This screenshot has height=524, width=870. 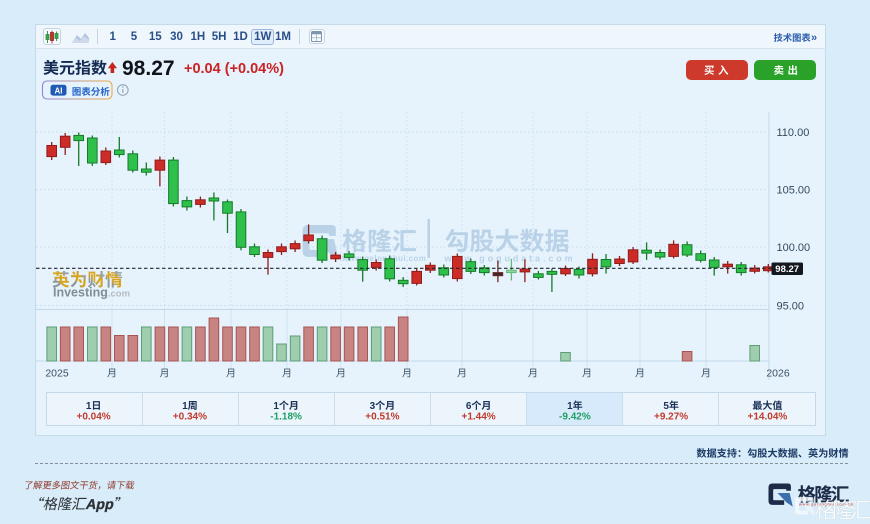 What do you see at coordinates (91, 293) in the screenshot?
I see `svg-text: Investing.com` at bounding box center [91, 293].